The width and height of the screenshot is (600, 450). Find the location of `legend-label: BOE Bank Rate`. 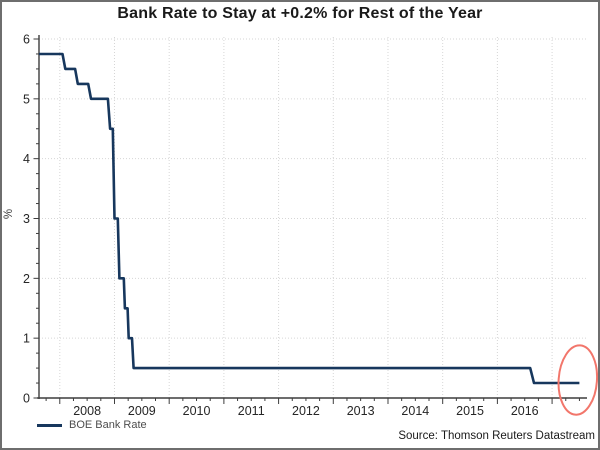

legend-label: BOE Bank Rate is located at coordinates (108, 425).